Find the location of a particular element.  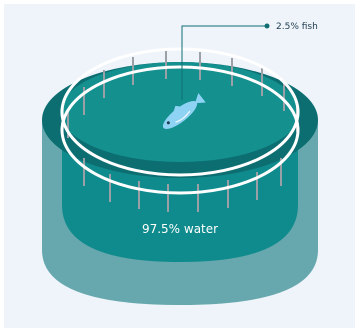

fish-leader-dot is located at coordinates (267, 26).